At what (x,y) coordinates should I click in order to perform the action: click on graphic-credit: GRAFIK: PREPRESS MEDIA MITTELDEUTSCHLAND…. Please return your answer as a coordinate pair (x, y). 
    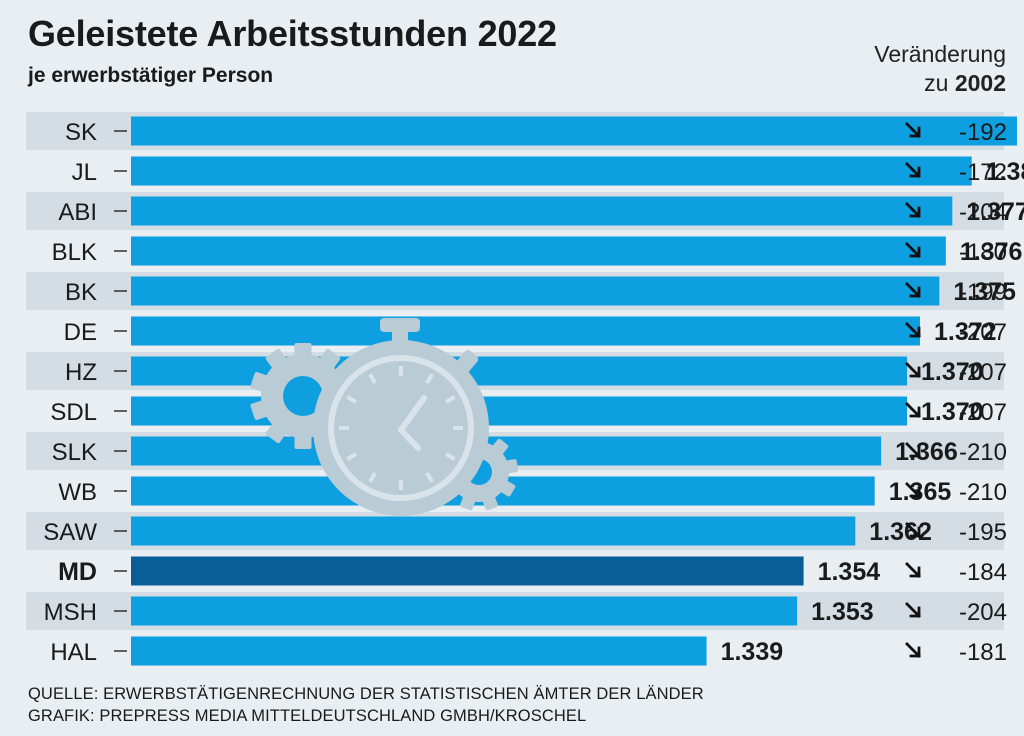
    Looking at the image, I should click on (307, 716).